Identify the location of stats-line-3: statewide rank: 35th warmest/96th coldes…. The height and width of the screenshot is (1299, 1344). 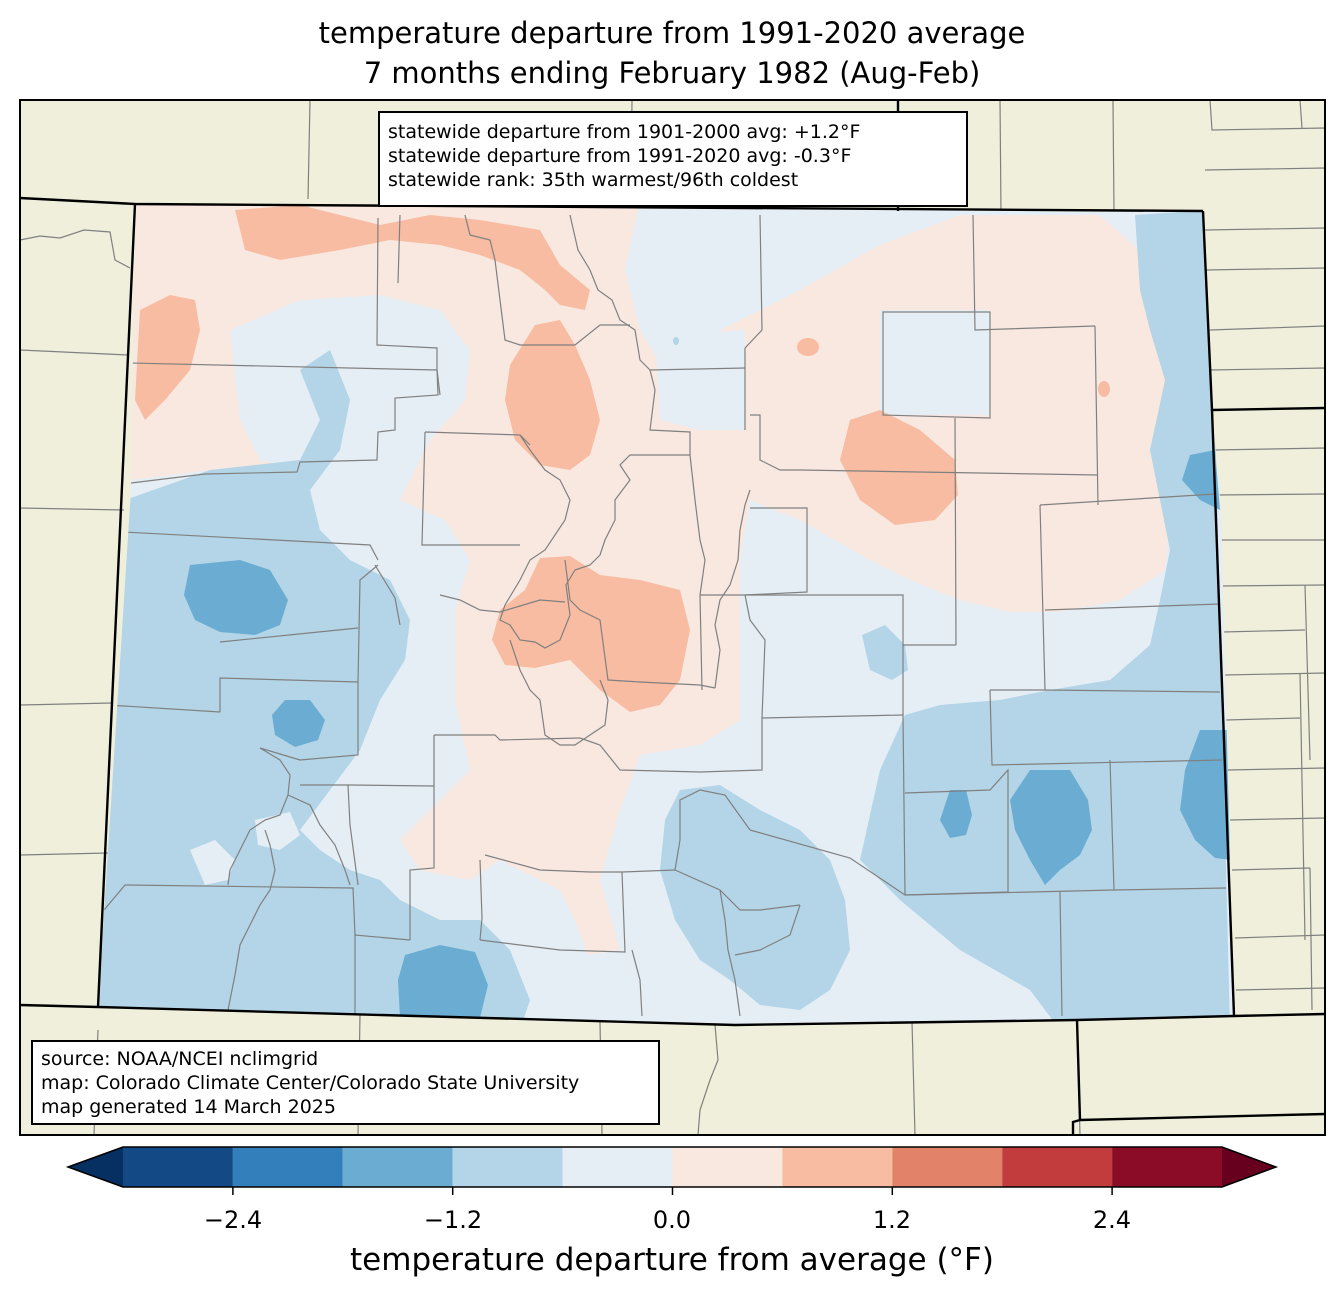
(593, 180).